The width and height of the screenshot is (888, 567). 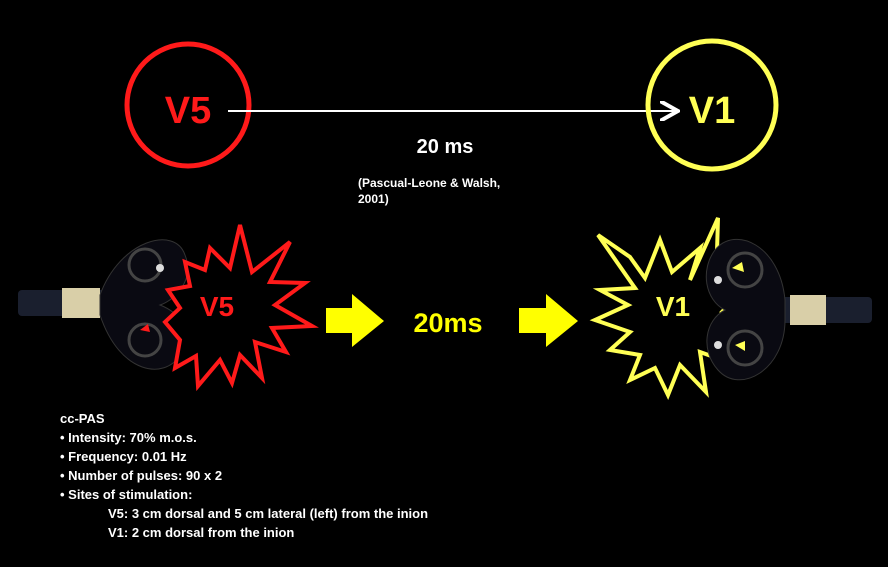 I want to click on bottom-delay-label: 20ms, so click(x=447, y=323).